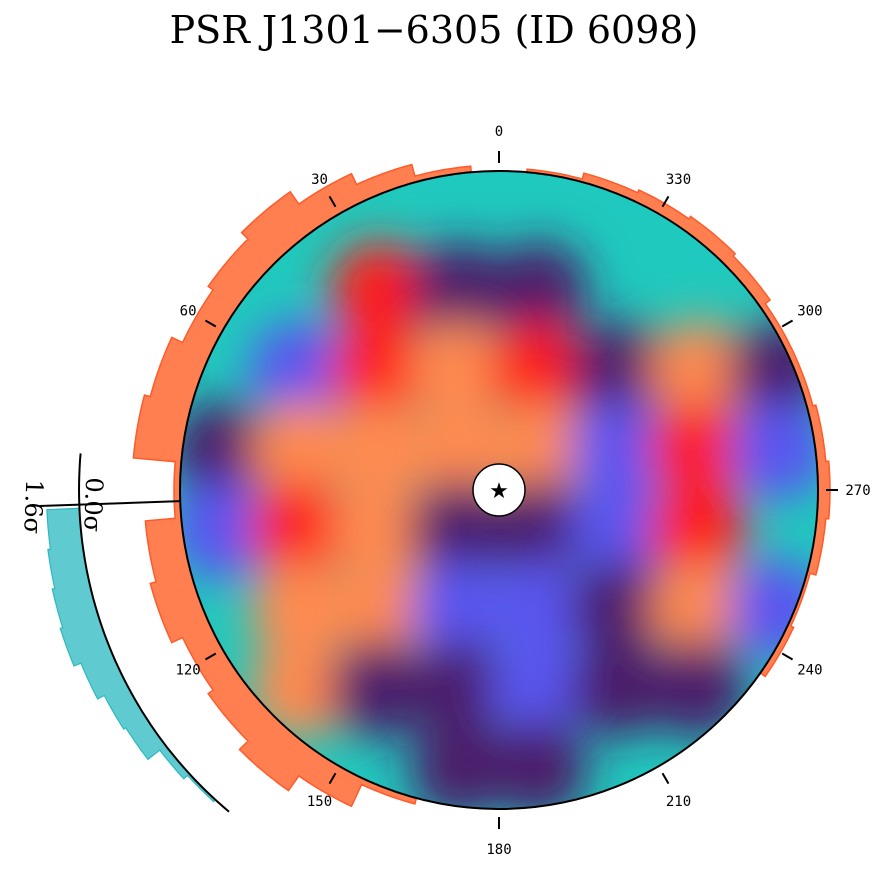  I want to click on significance-baseline, so click(153, 633).